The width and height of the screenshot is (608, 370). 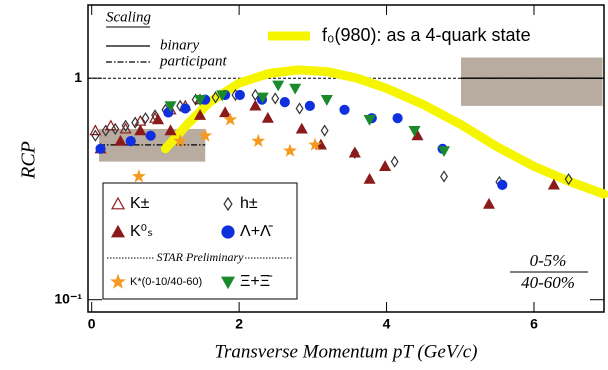 What do you see at coordinates (387, 324) in the screenshot?
I see `x-tick-label: 4` at bounding box center [387, 324].